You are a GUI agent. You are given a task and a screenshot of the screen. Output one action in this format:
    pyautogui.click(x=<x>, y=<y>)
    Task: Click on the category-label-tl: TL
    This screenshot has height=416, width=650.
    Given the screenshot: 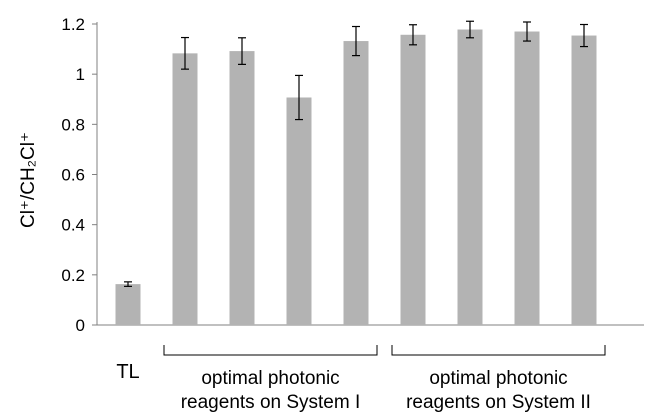 What is the action you would take?
    pyautogui.click(x=127, y=372)
    